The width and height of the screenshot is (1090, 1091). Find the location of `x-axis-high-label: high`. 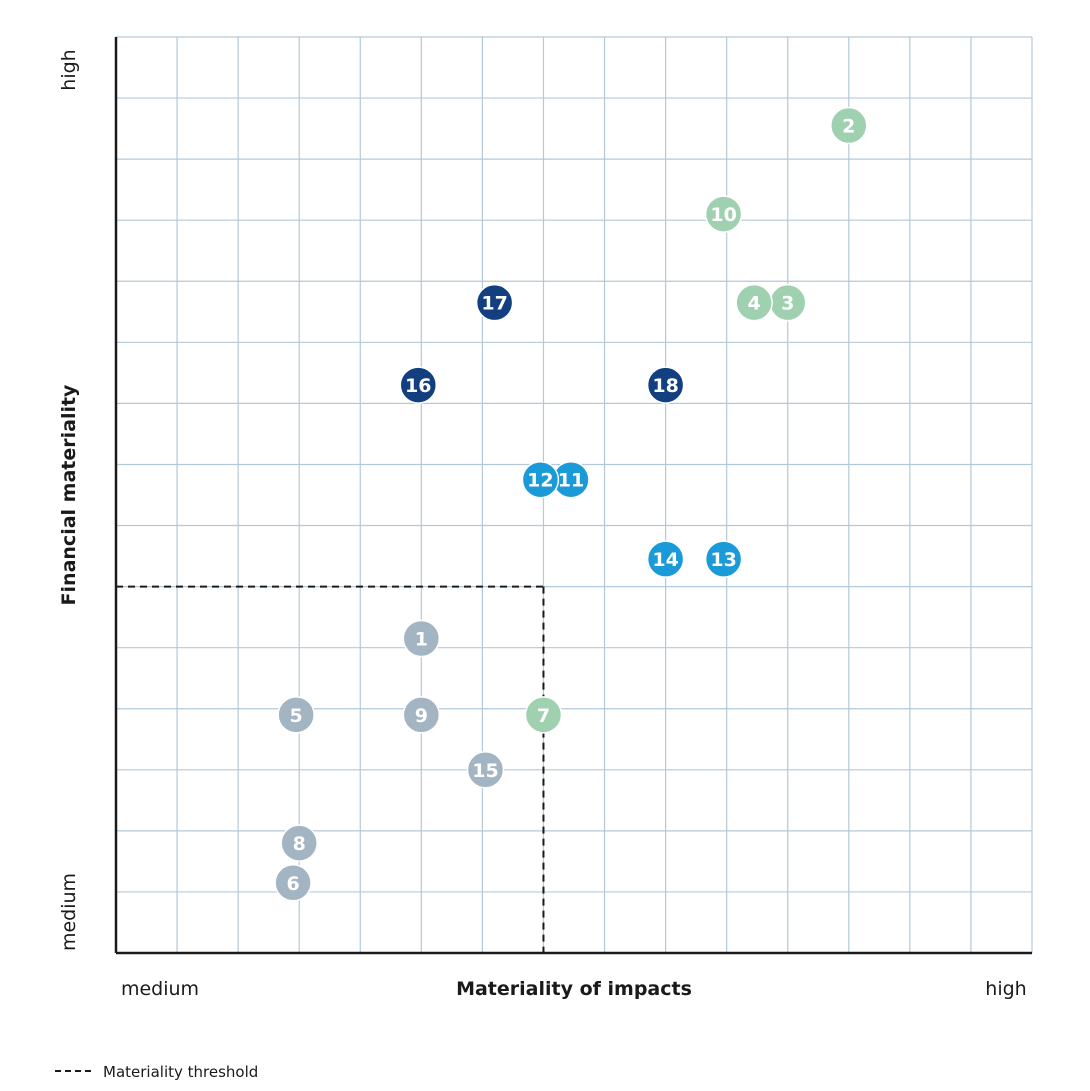

x-axis-high-label: high is located at coordinates (1005, 989).